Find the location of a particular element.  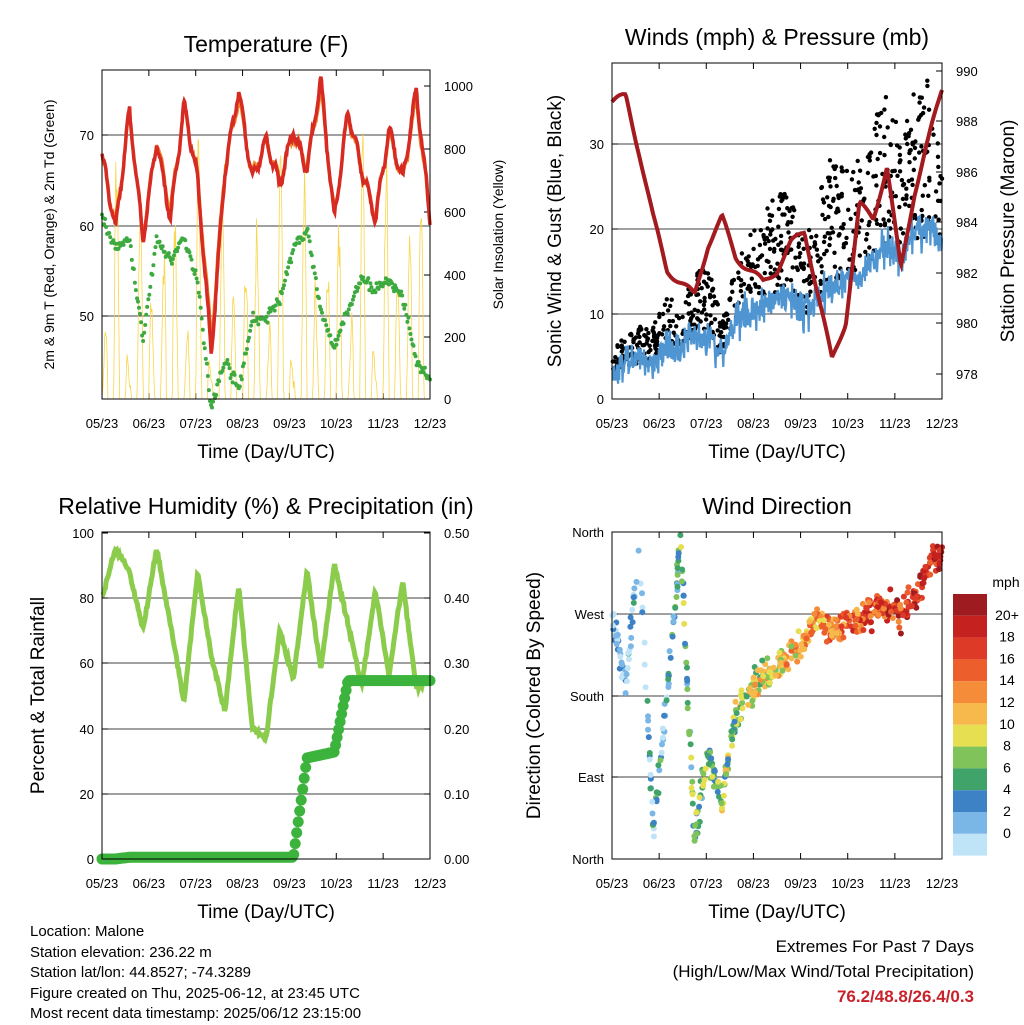

temperature-xlabel: Time (Day/UTC) is located at coordinates (266, 452).